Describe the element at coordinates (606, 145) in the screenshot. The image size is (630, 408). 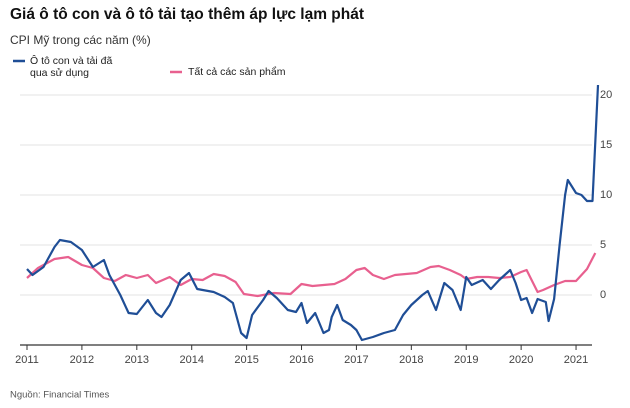
I see `y-tick-label: 15` at that location.